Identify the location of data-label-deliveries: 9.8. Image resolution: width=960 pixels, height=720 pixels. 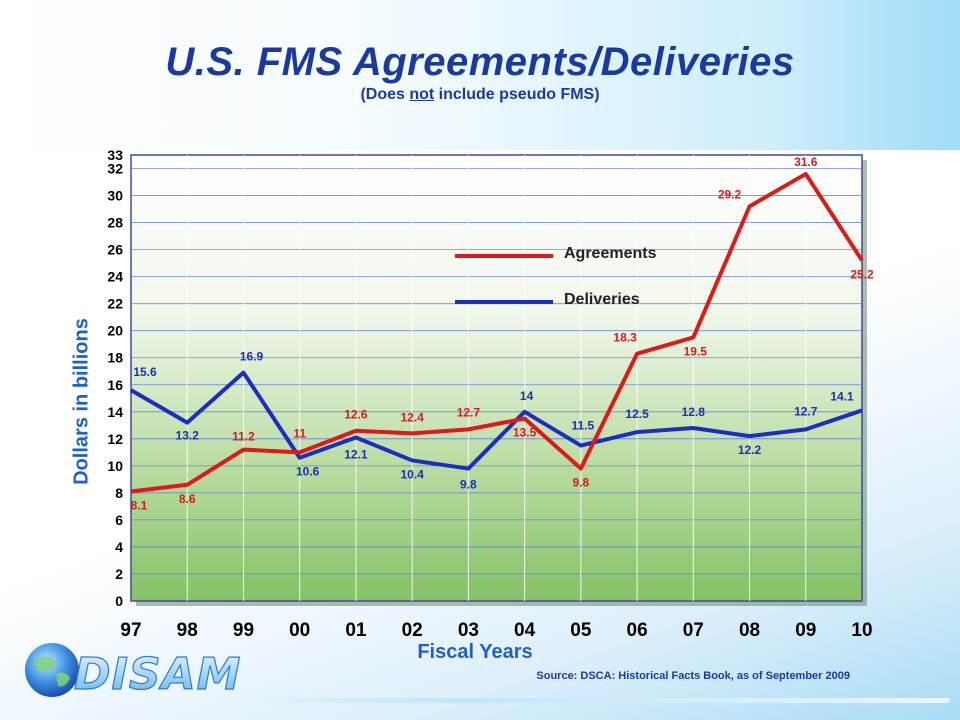
(468, 485).